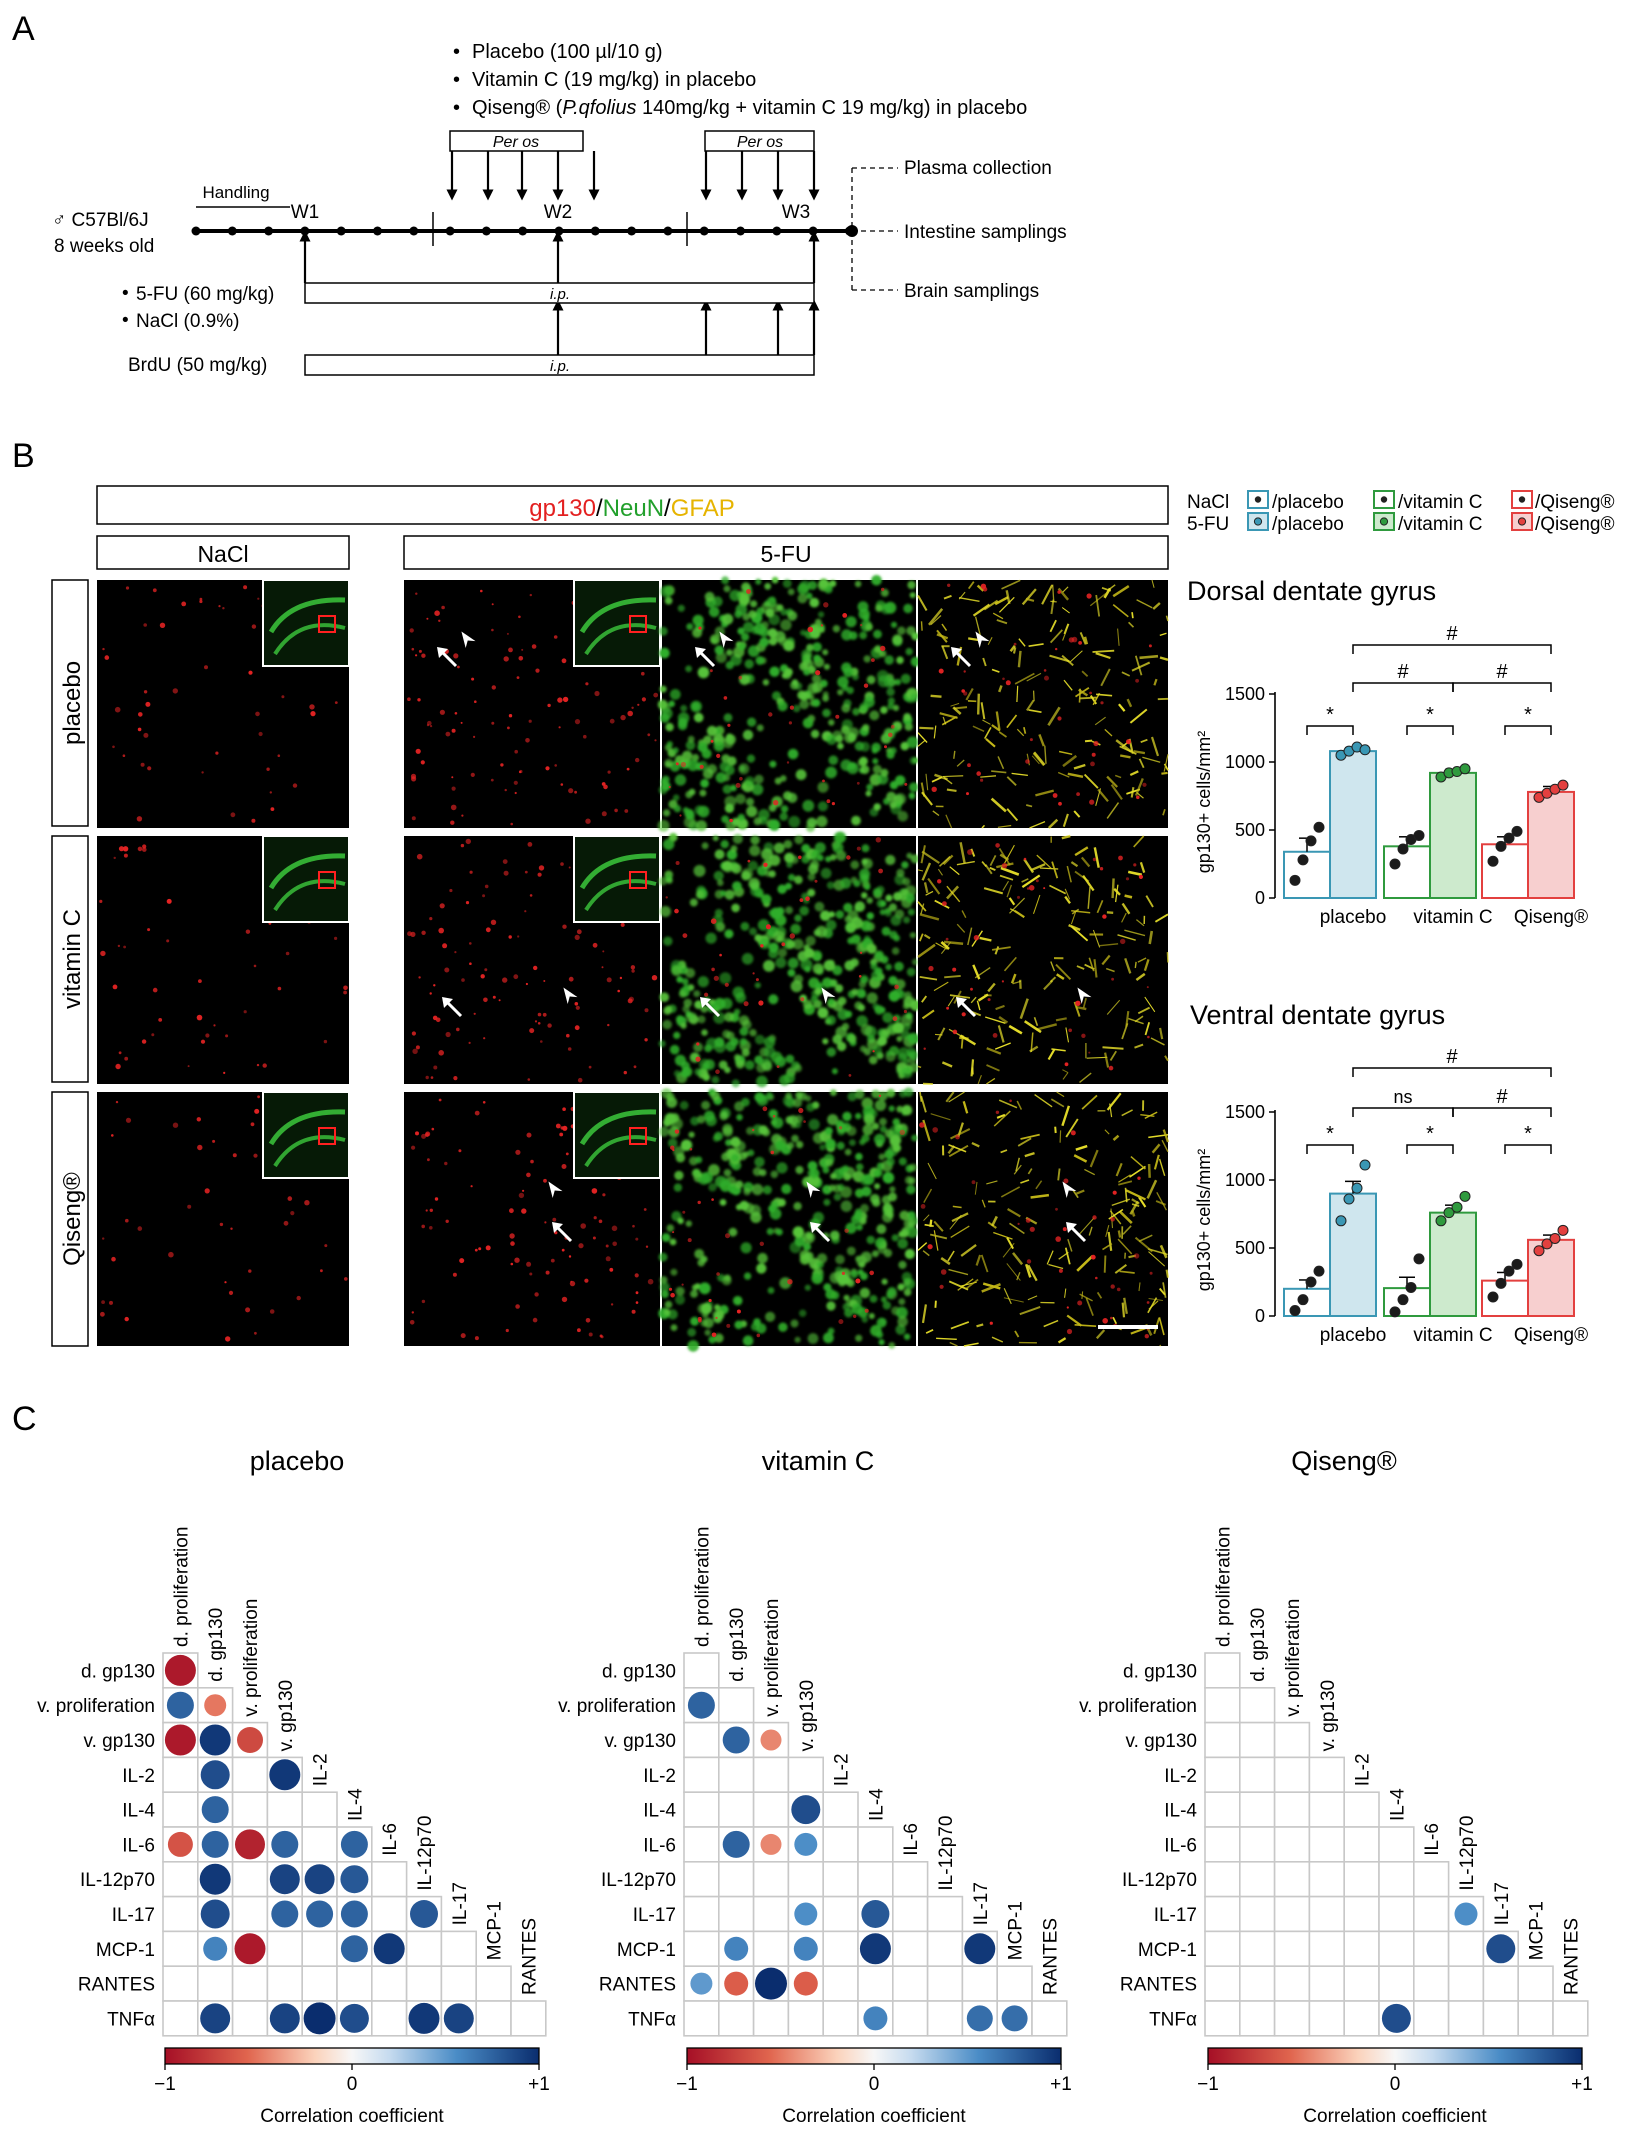  Describe the element at coordinates (1384, 521) in the screenshot. I see `legend-swatch-dot` at that location.